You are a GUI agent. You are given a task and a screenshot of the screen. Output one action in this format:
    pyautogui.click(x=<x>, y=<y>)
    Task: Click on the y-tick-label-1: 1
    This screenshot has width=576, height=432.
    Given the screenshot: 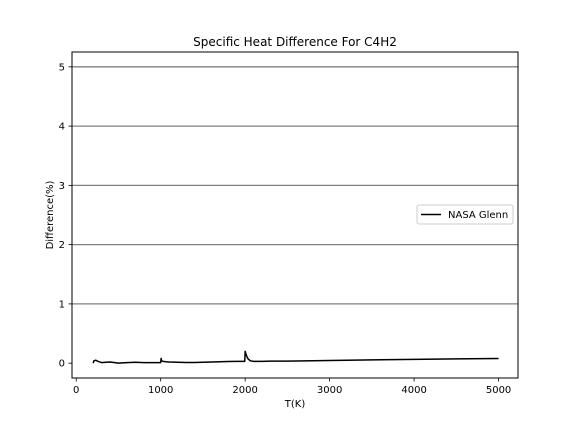 What is the action you would take?
    pyautogui.click(x=62, y=304)
    